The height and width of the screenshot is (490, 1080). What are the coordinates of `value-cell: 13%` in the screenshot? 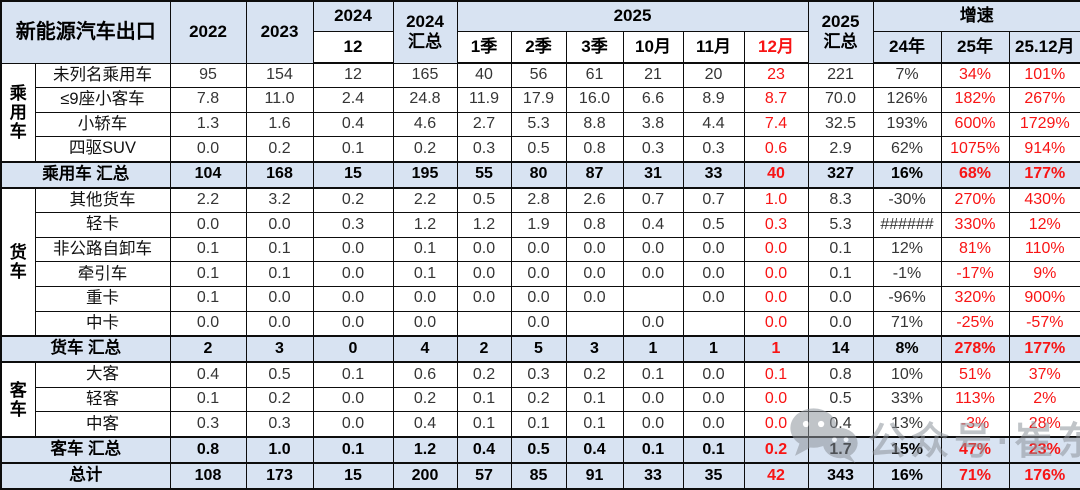 It's located at (907, 424).